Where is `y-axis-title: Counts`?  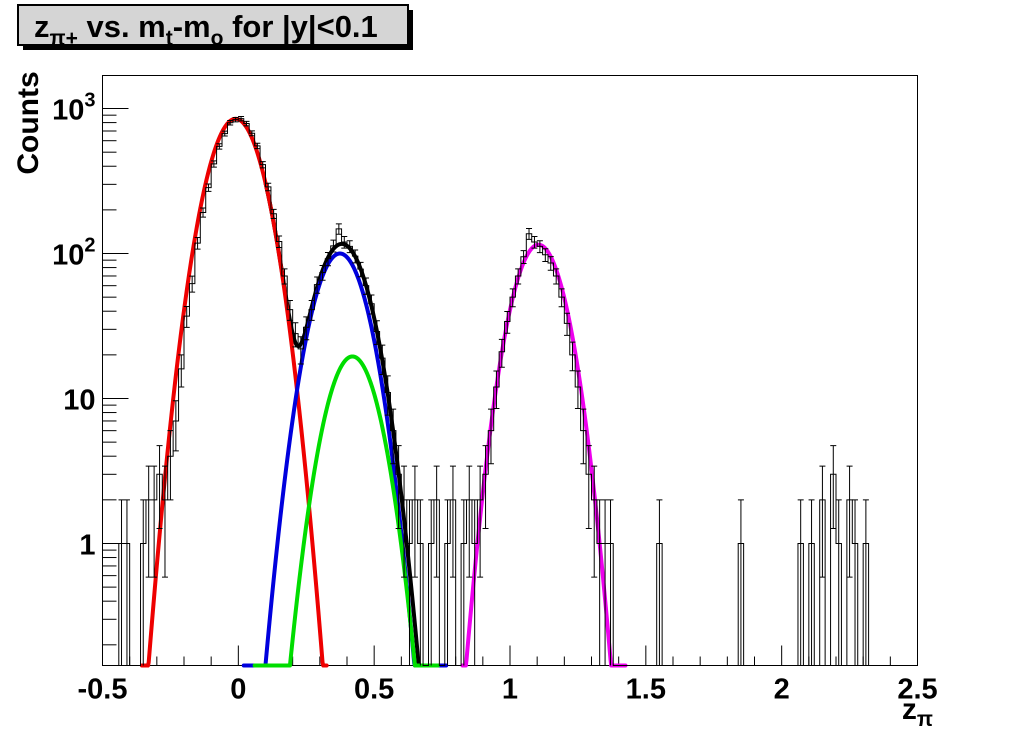
y-axis-title: Counts is located at coordinates (28, 122).